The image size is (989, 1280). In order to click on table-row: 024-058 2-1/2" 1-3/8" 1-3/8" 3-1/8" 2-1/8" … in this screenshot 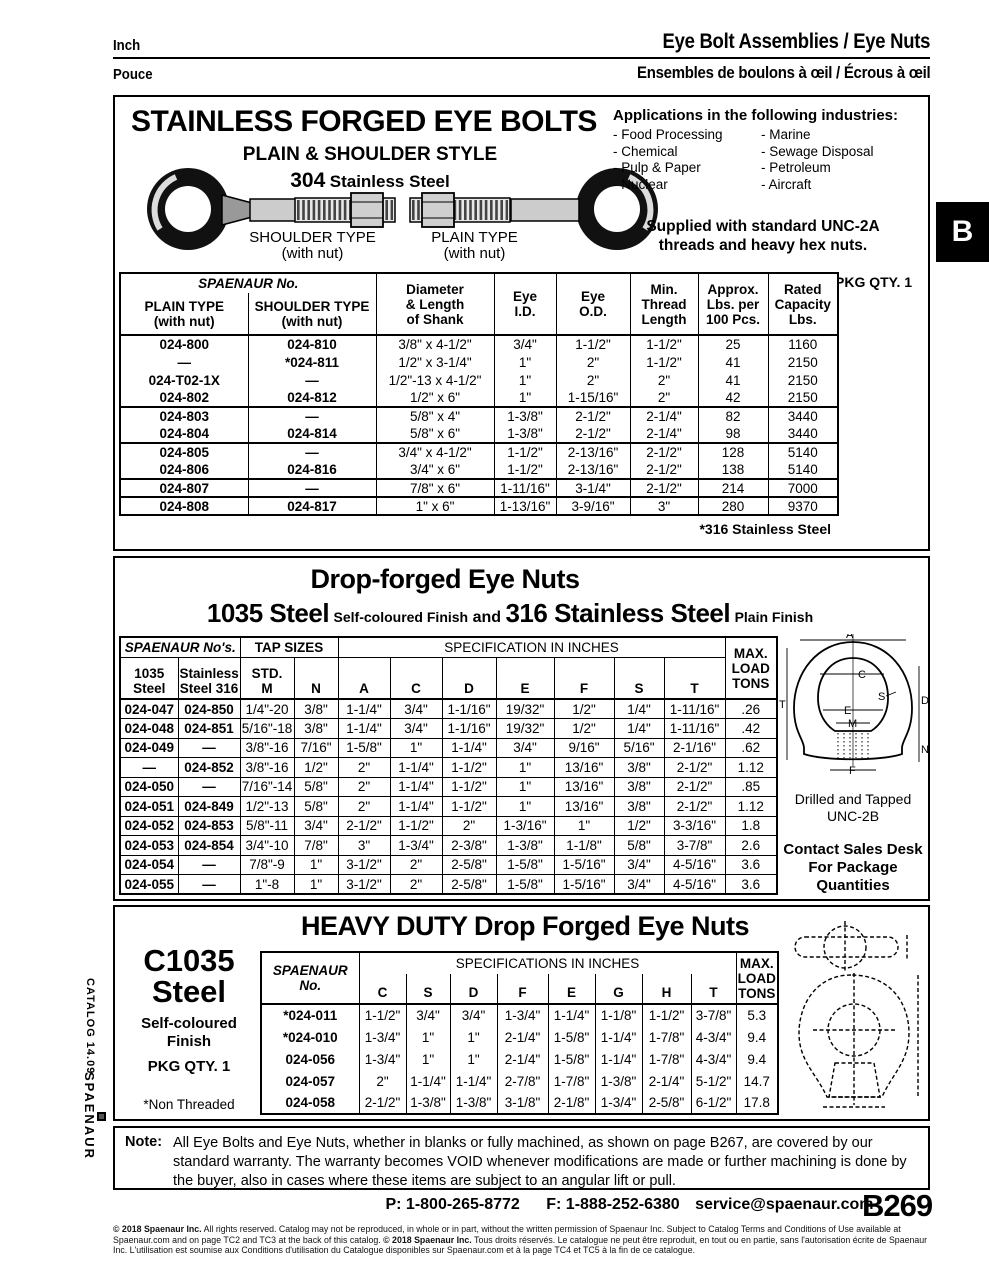, I will do `click(519, 1103)`.